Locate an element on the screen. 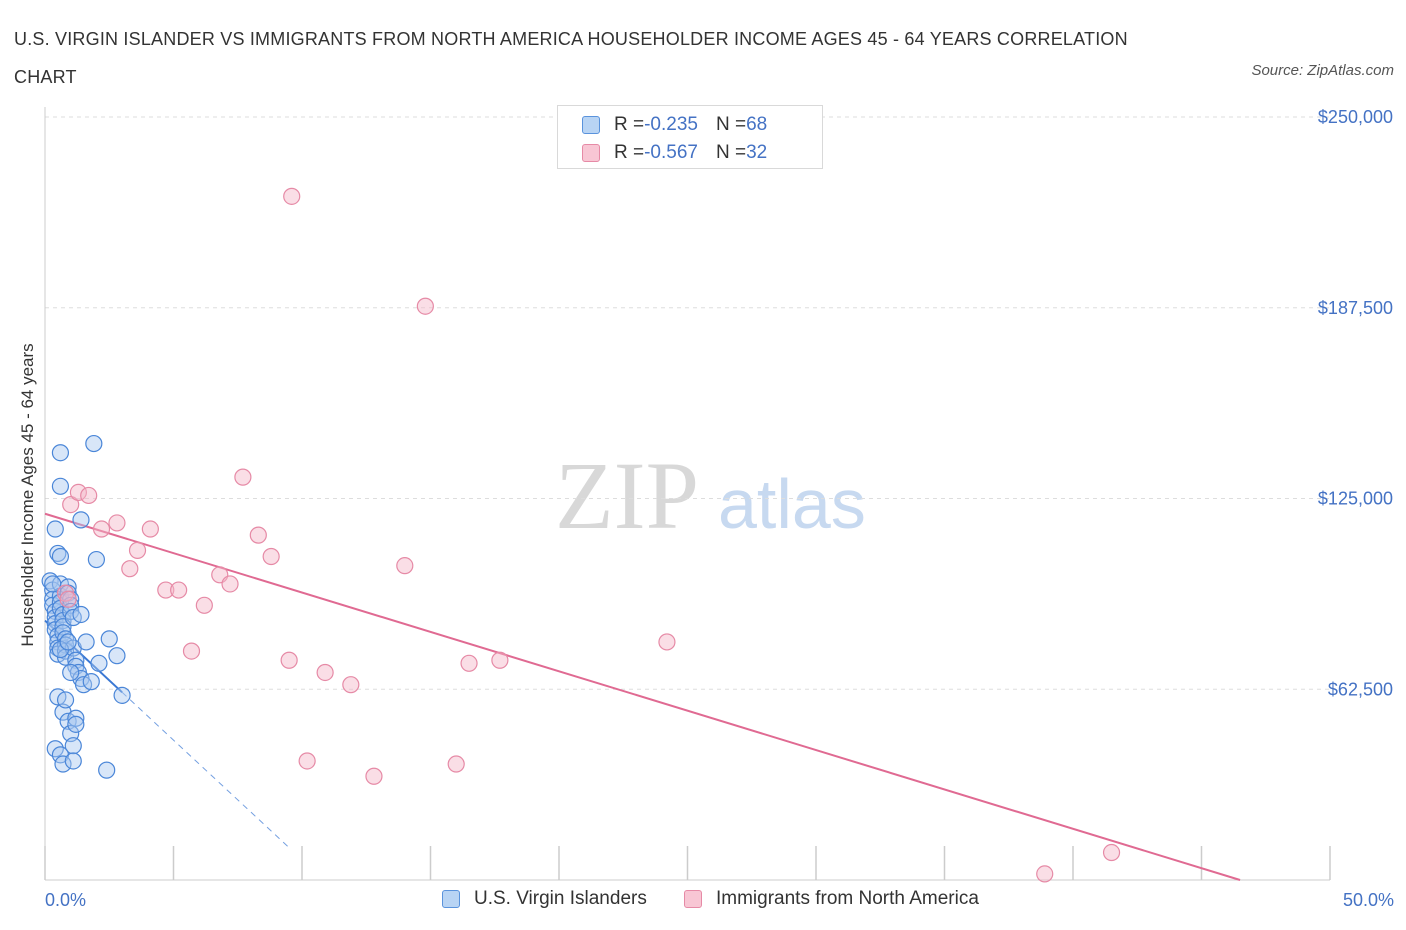 This screenshot has width=1406, height=930. watermark-atlas: atlas is located at coordinates (792, 504).